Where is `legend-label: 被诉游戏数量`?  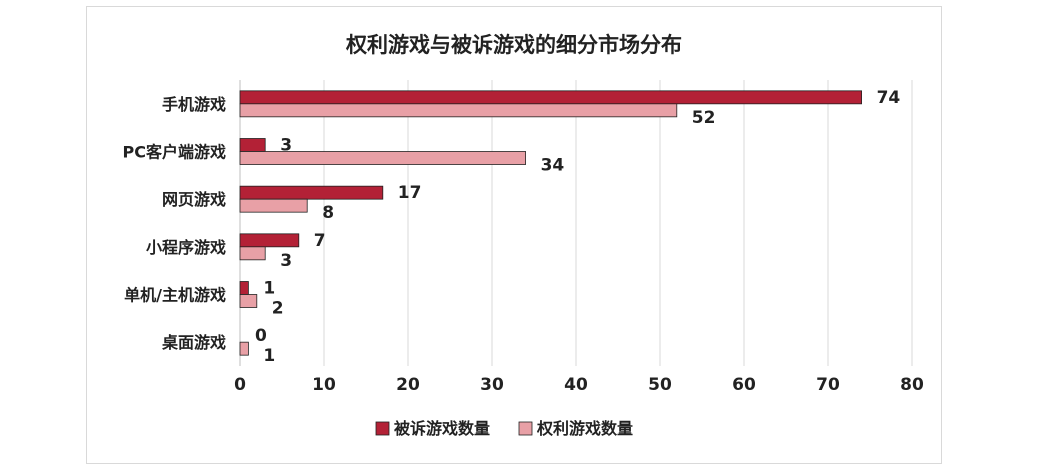 legend-label: 被诉游戏数量 is located at coordinates (442, 428).